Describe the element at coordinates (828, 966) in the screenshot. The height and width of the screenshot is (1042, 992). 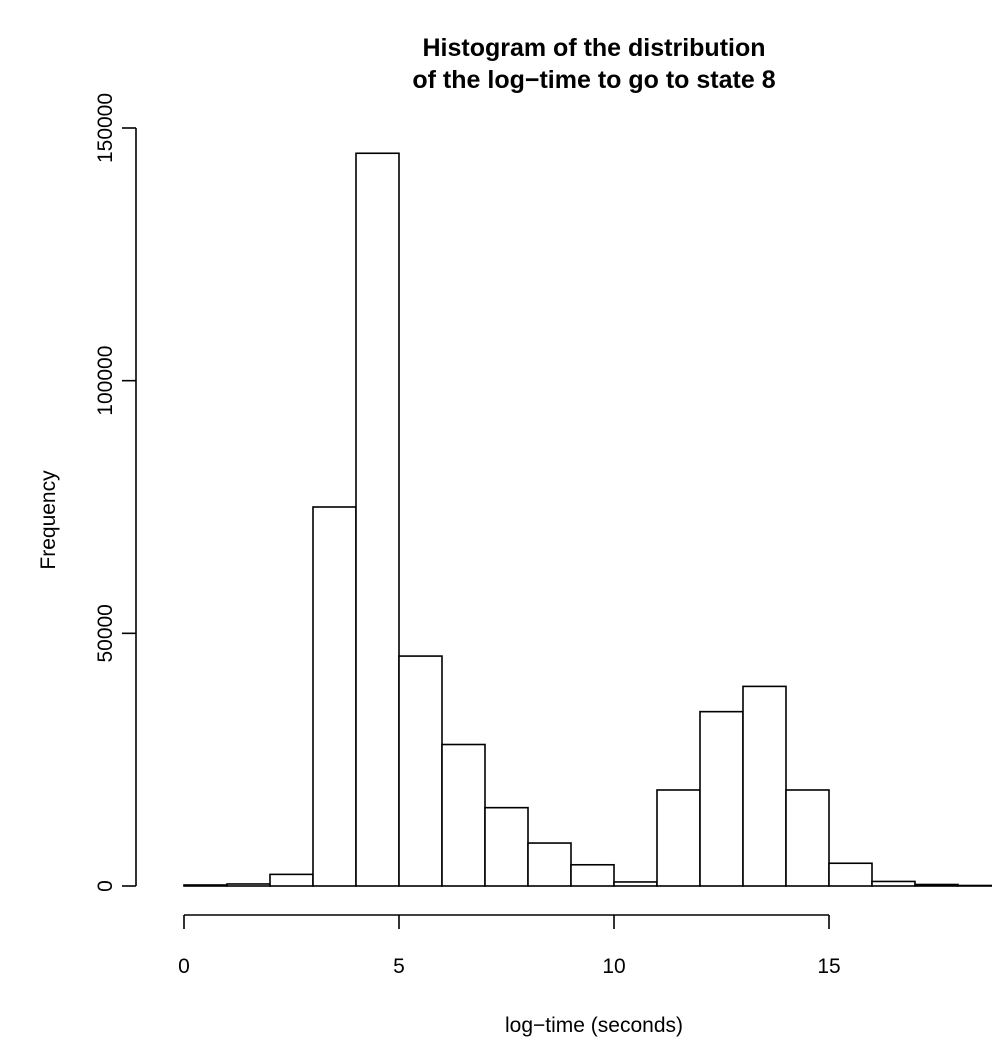
I see `x-tick-label: 15` at that location.